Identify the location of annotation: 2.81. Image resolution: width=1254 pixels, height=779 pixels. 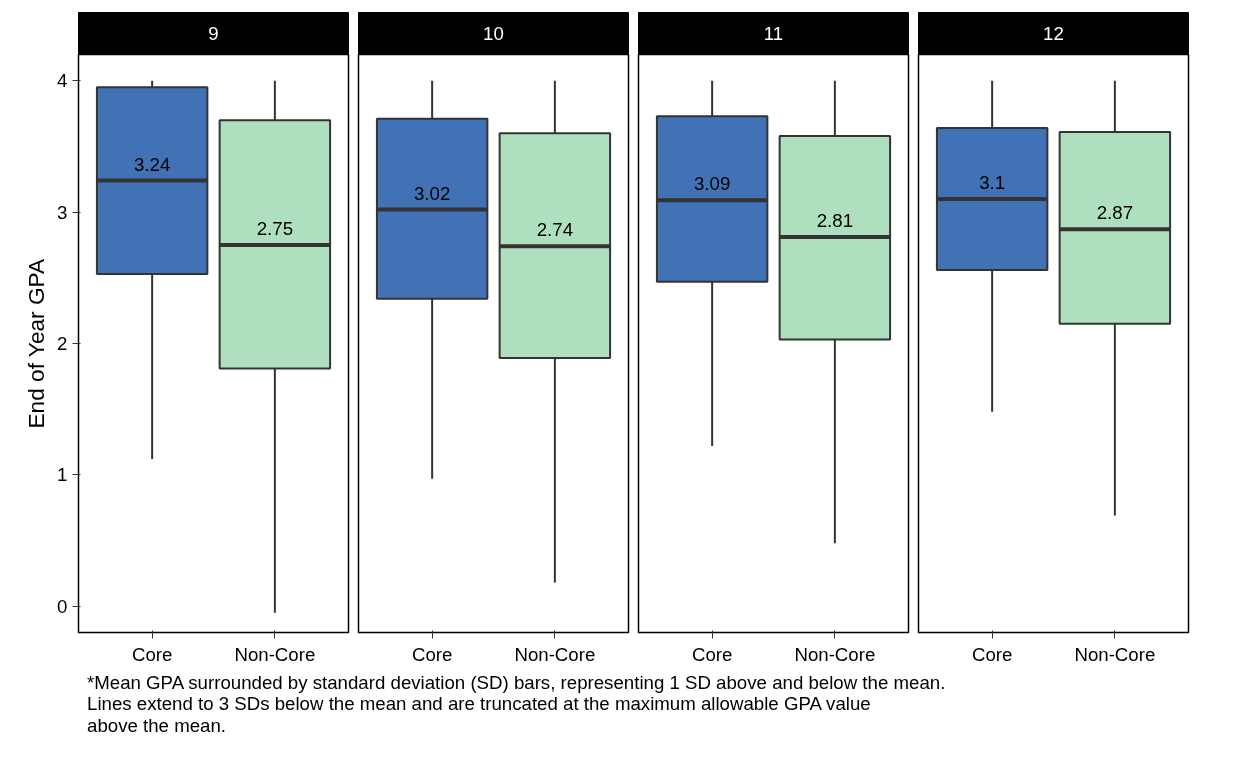
(835, 221).